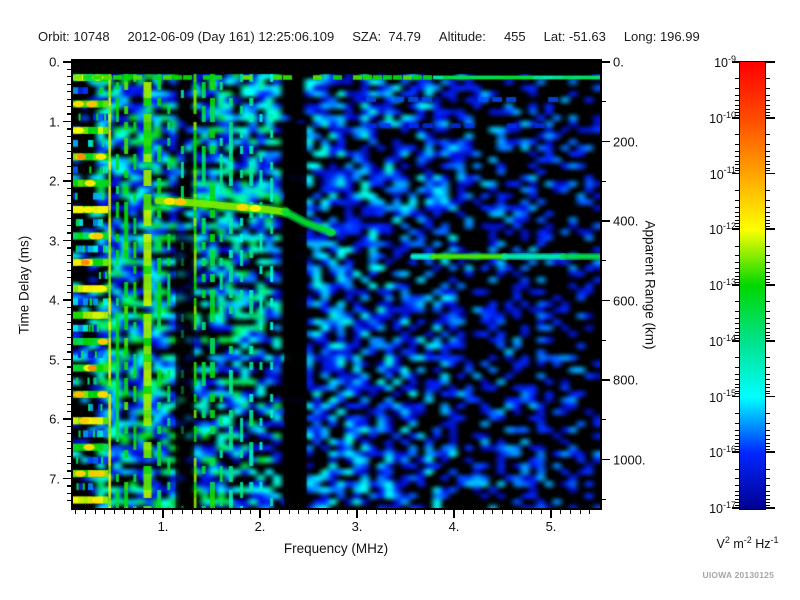 The image size is (800, 600). What do you see at coordinates (551, 526) in the screenshot?
I see `x-axis-tick-label: 5.` at bounding box center [551, 526].